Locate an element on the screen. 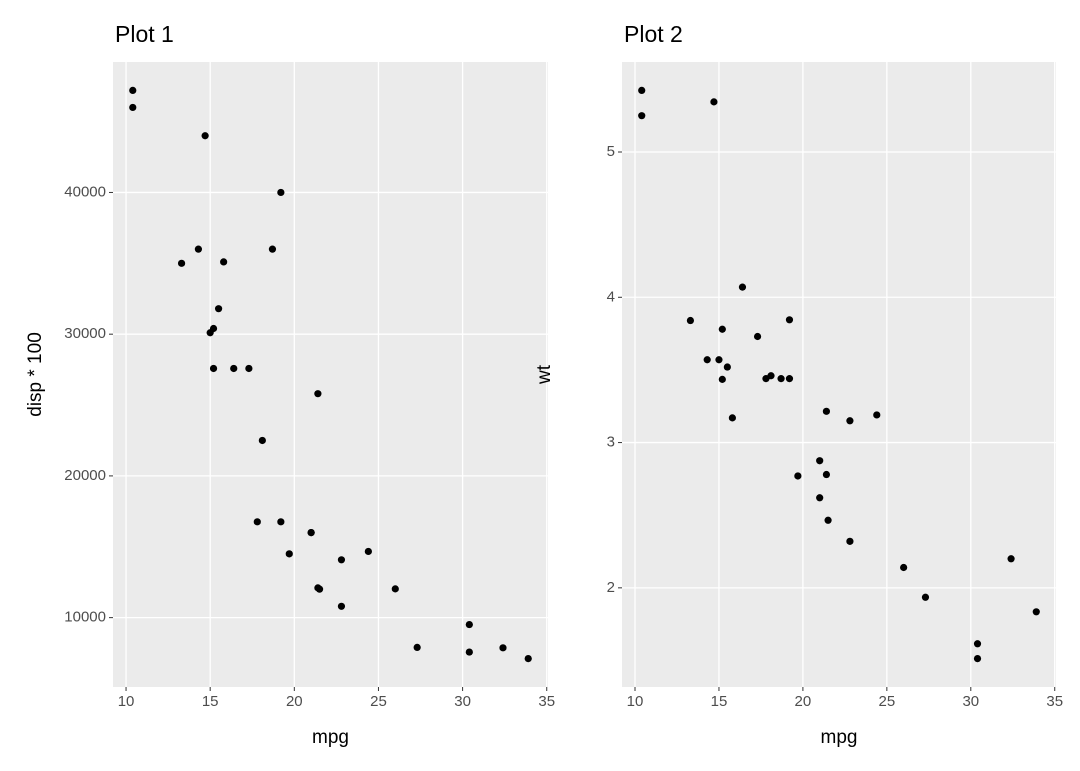 This screenshot has width=1080, height=771. y-tick-label: 3 is located at coordinates (611, 442).